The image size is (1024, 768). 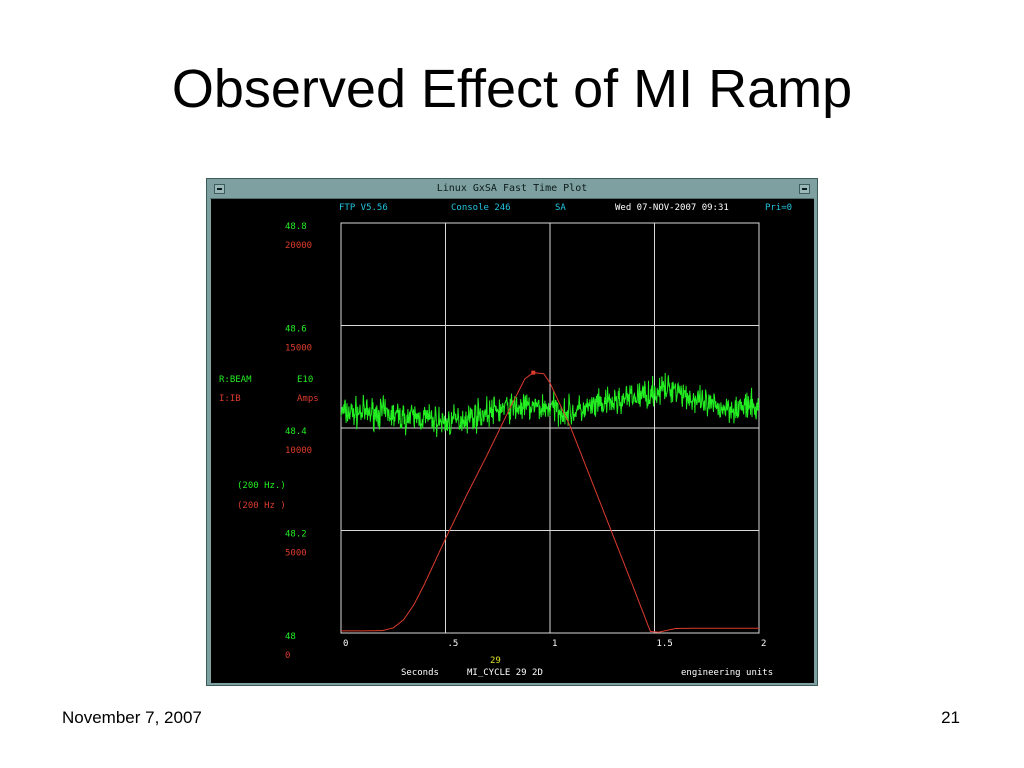 What do you see at coordinates (296, 227) in the screenshot?
I see `y-tick-label-green: 48.8` at bounding box center [296, 227].